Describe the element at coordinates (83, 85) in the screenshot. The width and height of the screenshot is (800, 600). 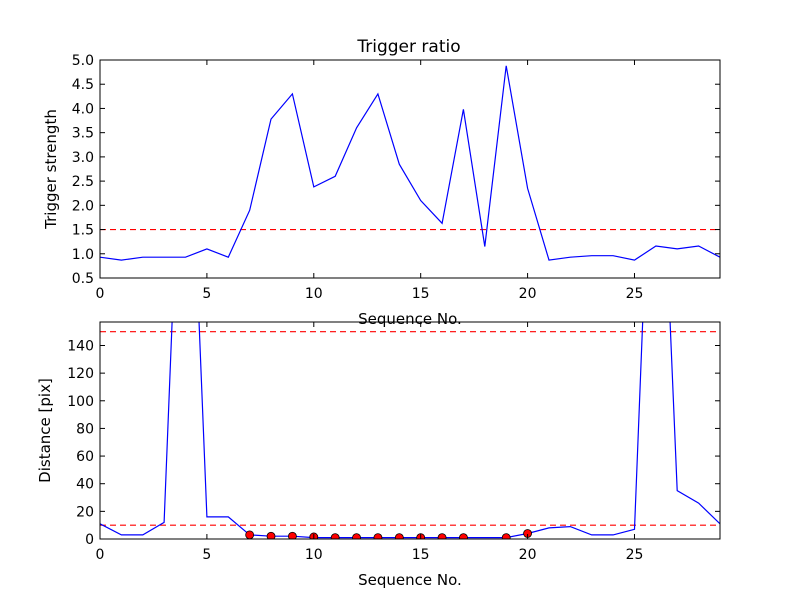
I see `y-tick-label: 4.5` at that location.